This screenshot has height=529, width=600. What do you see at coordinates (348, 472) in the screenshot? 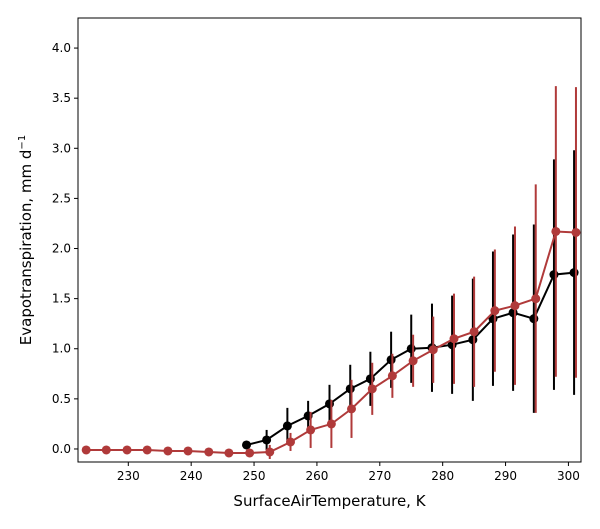
I see `x-axis: 230 240 250 260 270 280 290 300` at bounding box center [348, 472].